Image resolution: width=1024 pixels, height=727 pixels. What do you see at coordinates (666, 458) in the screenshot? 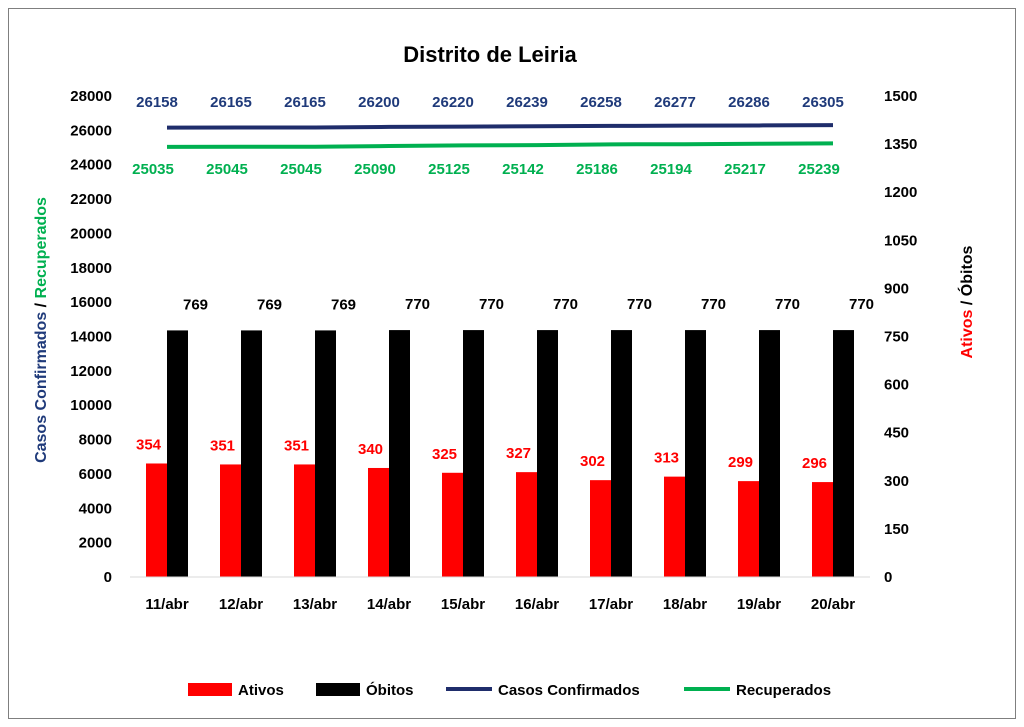
I see `data-label-ativos: 313` at bounding box center [666, 458].